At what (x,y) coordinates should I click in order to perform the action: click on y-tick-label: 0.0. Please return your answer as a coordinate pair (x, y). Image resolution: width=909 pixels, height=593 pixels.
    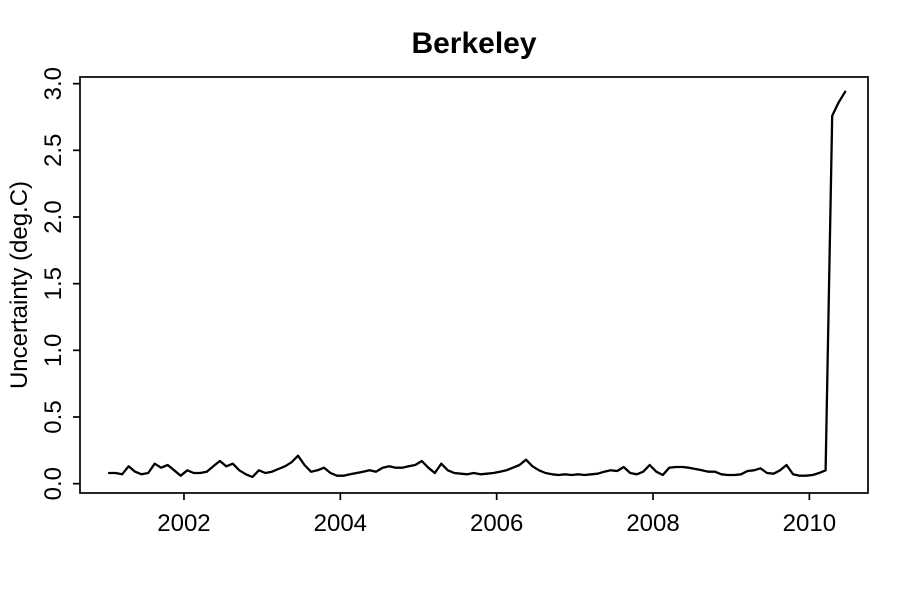
    Looking at the image, I should click on (53, 483).